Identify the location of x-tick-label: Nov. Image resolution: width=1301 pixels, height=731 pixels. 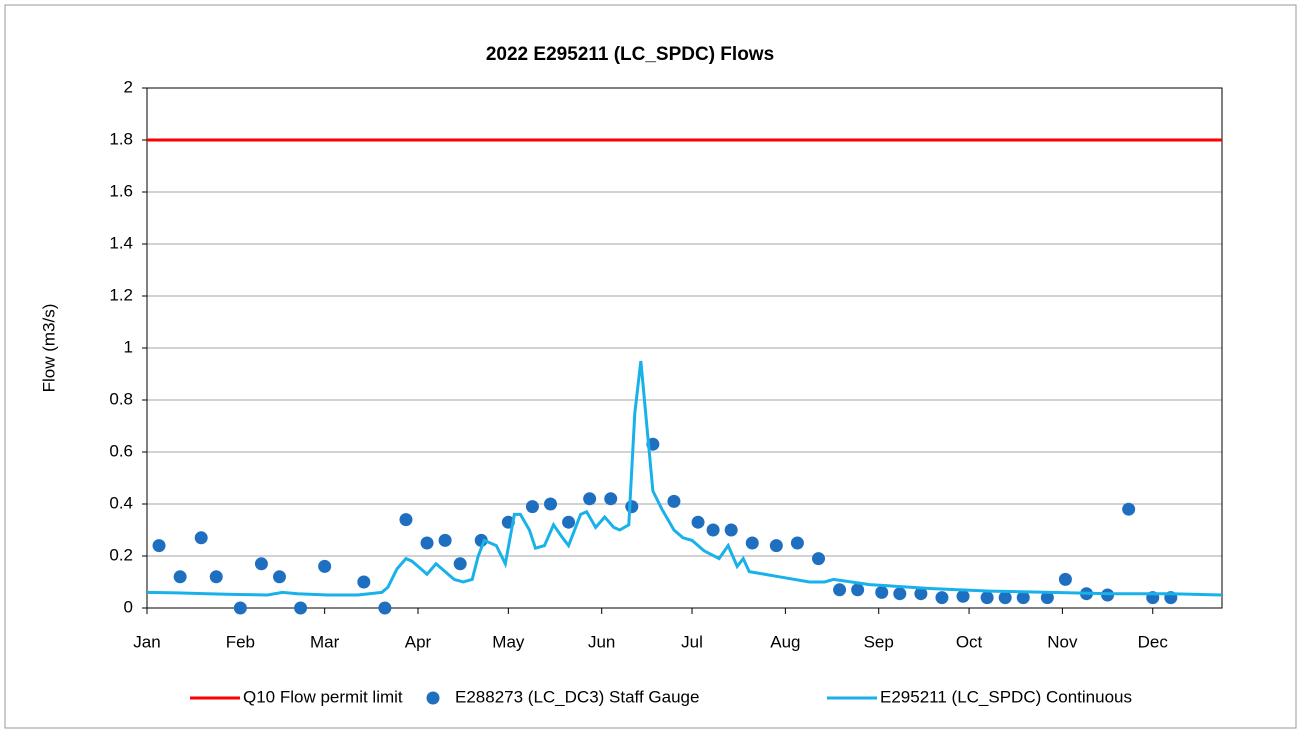
(1062, 641).